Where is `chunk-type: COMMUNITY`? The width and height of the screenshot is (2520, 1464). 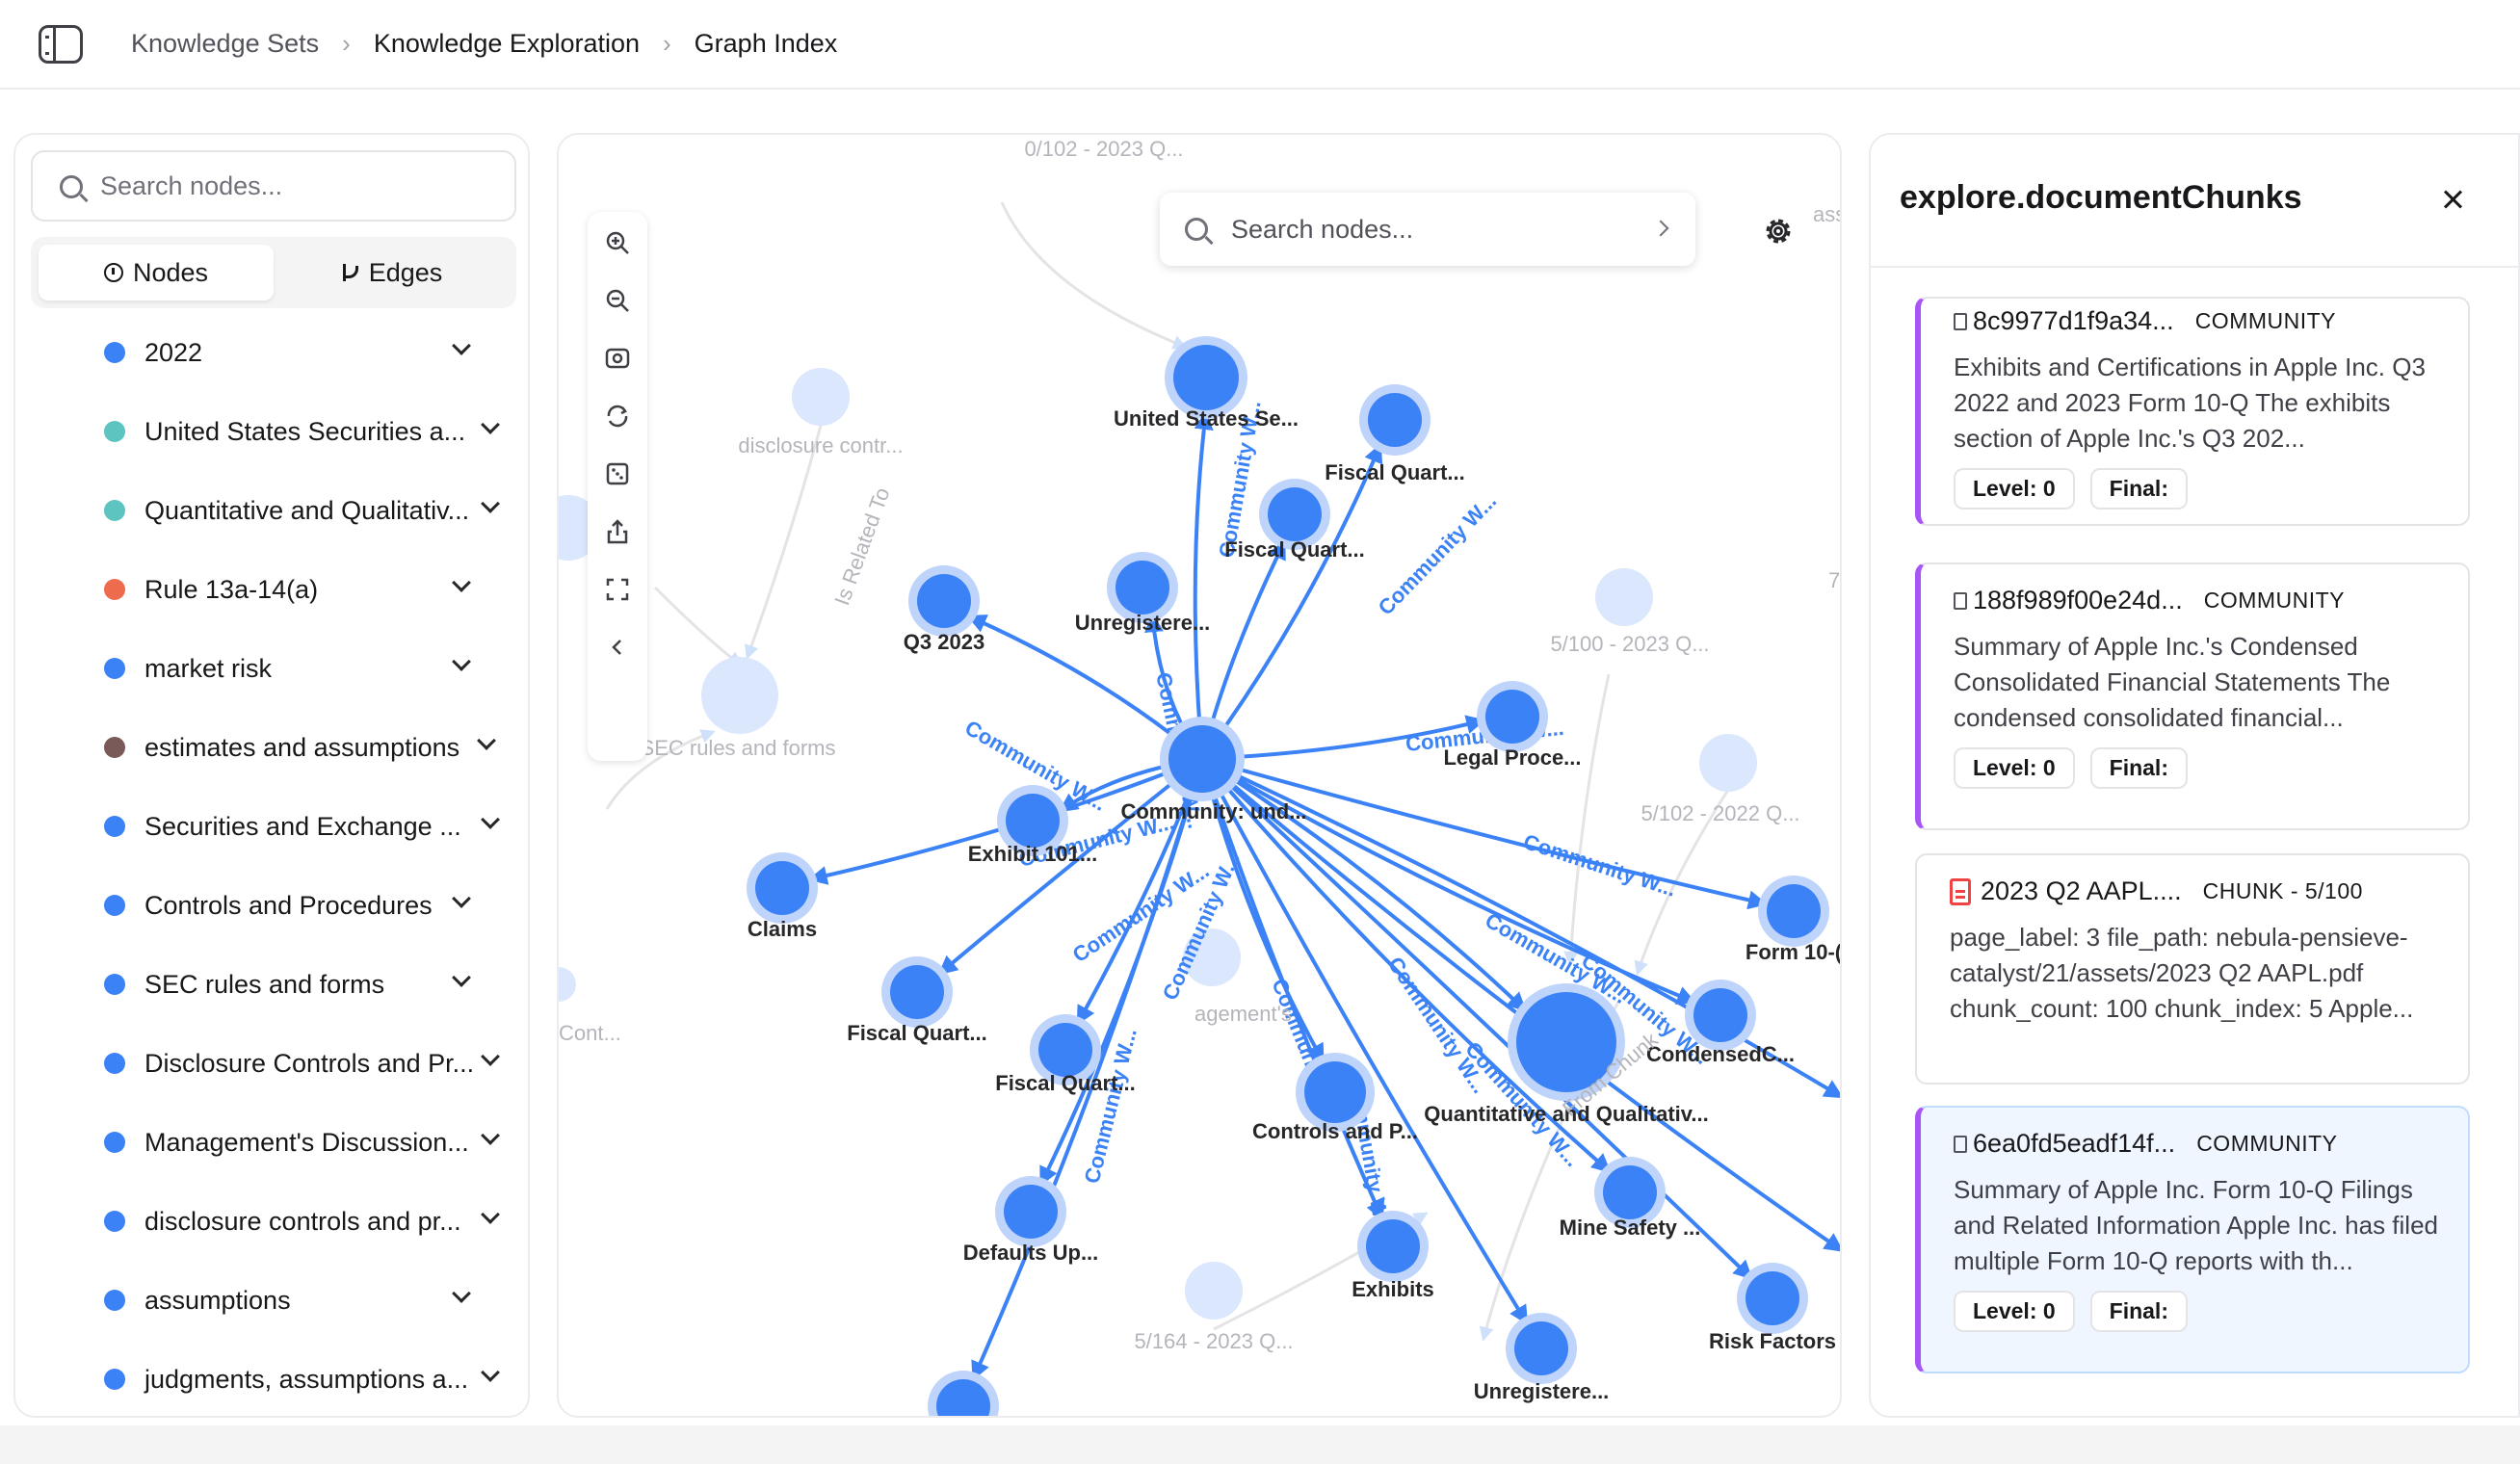
chunk-type: COMMUNITY is located at coordinates (2267, 1143).